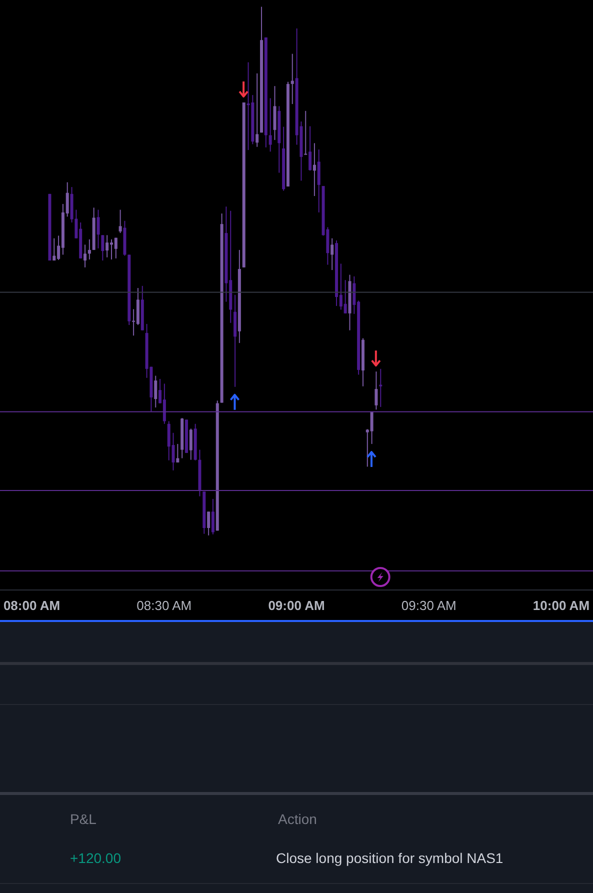 The image size is (593, 893). What do you see at coordinates (95, 858) in the screenshot?
I see `text: +120.00` at bounding box center [95, 858].